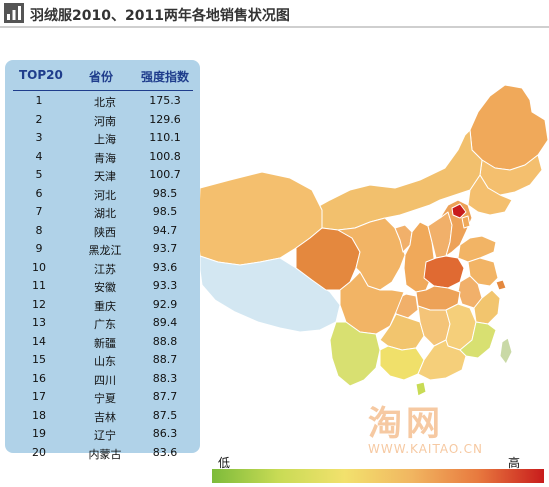  What do you see at coordinates (165, 359) in the screenshot?
I see `index-cell: 88.7` at bounding box center [165, 359].